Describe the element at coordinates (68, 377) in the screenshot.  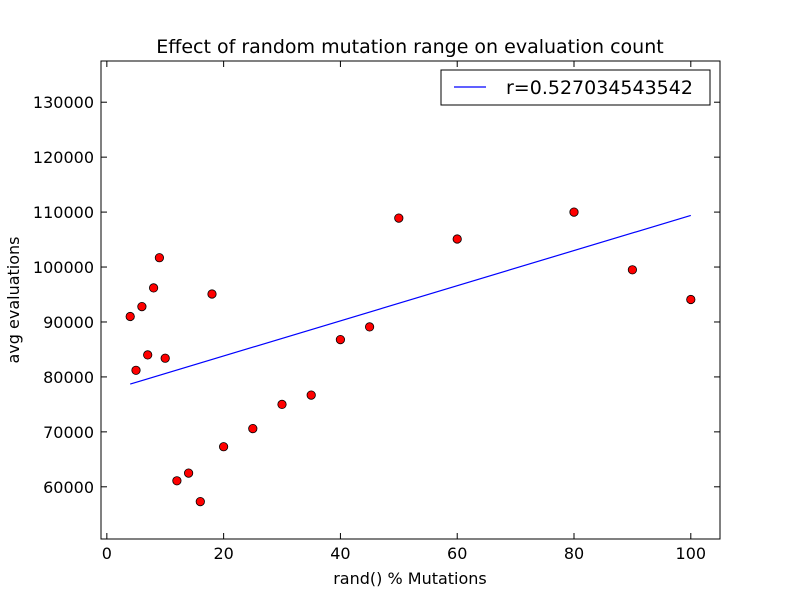
I see `y-tick-label: 80000` at that location.